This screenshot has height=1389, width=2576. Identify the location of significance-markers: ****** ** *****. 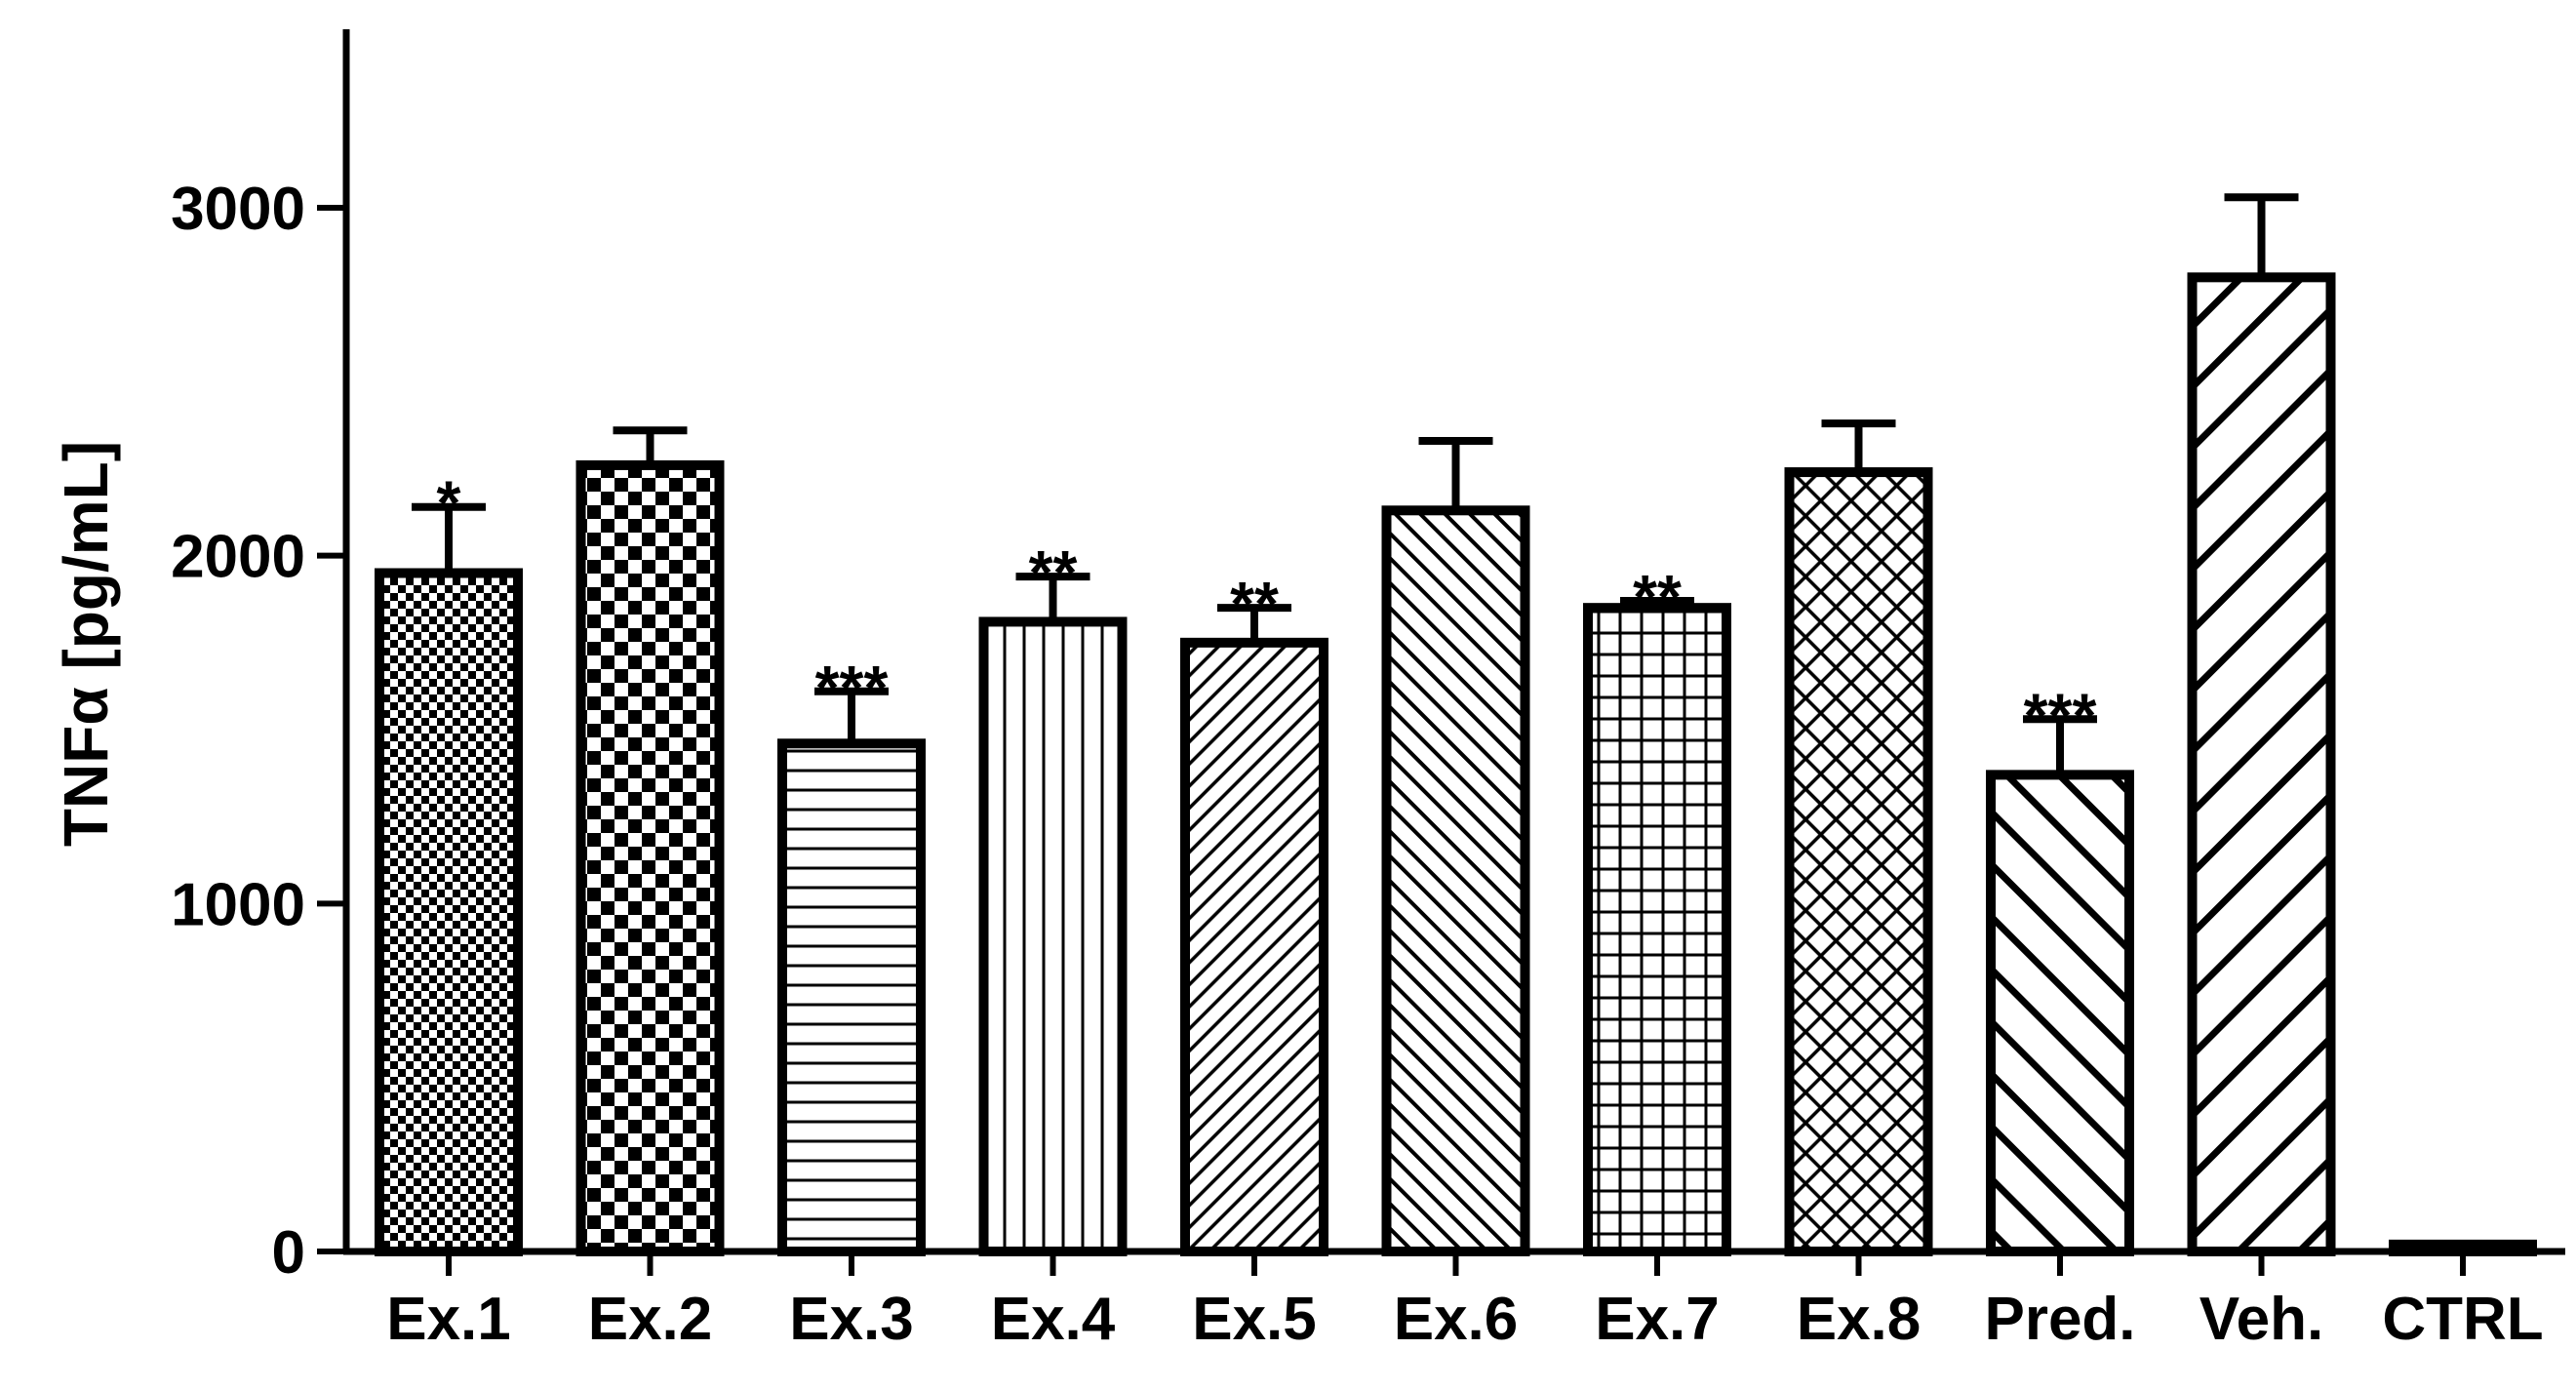
(1267, 609).